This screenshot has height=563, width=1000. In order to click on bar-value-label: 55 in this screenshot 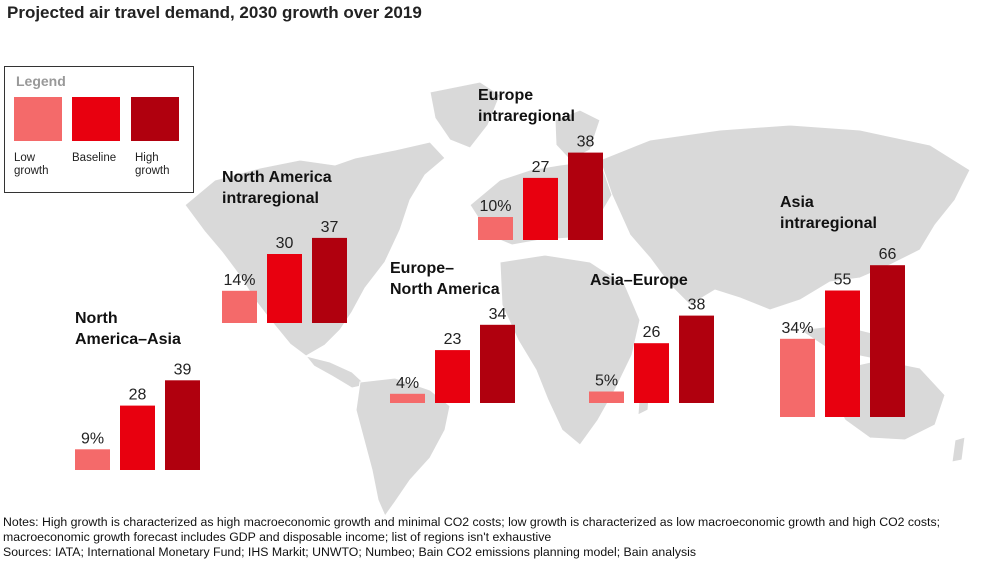, I will do `click(843, 280)`.